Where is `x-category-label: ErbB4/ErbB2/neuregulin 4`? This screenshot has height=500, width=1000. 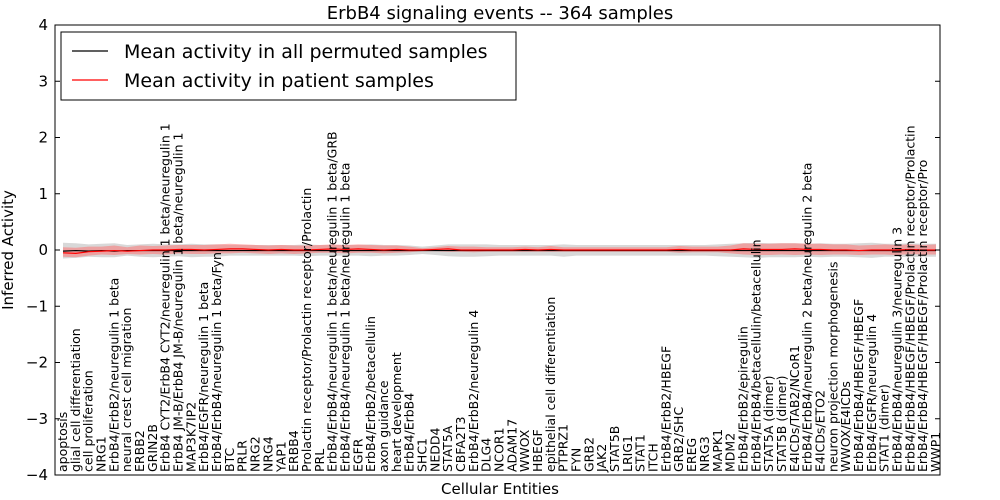 x-category-label: ErbB4/ErbB2/neuregulin 4 is located at coordinates (473, 391).